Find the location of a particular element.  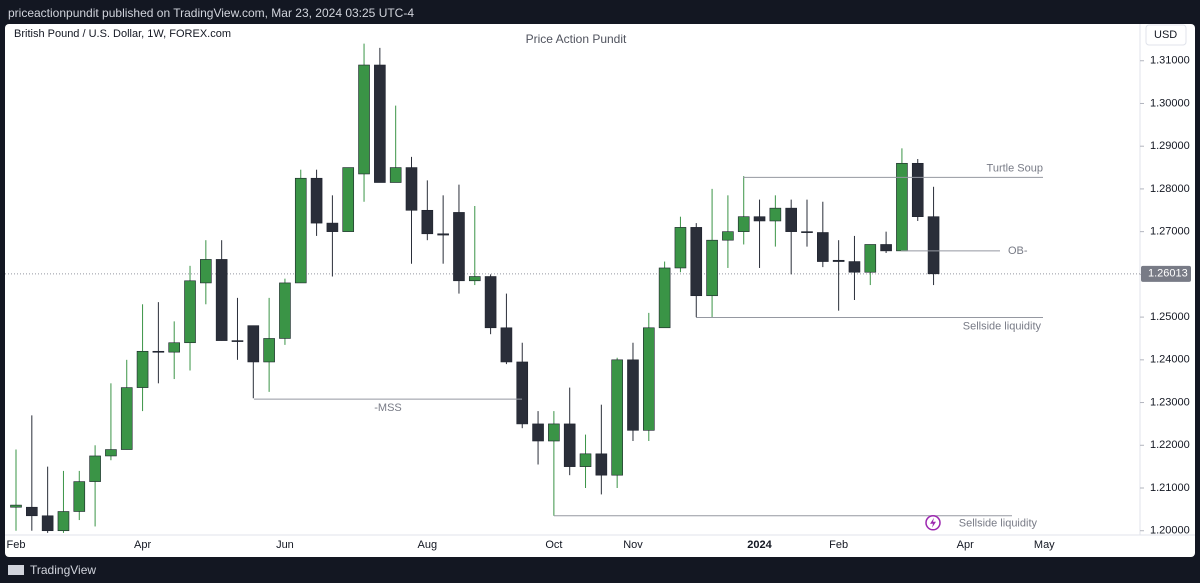

y-tick-label: 1.20000 is located at coordinates (1170, 531).